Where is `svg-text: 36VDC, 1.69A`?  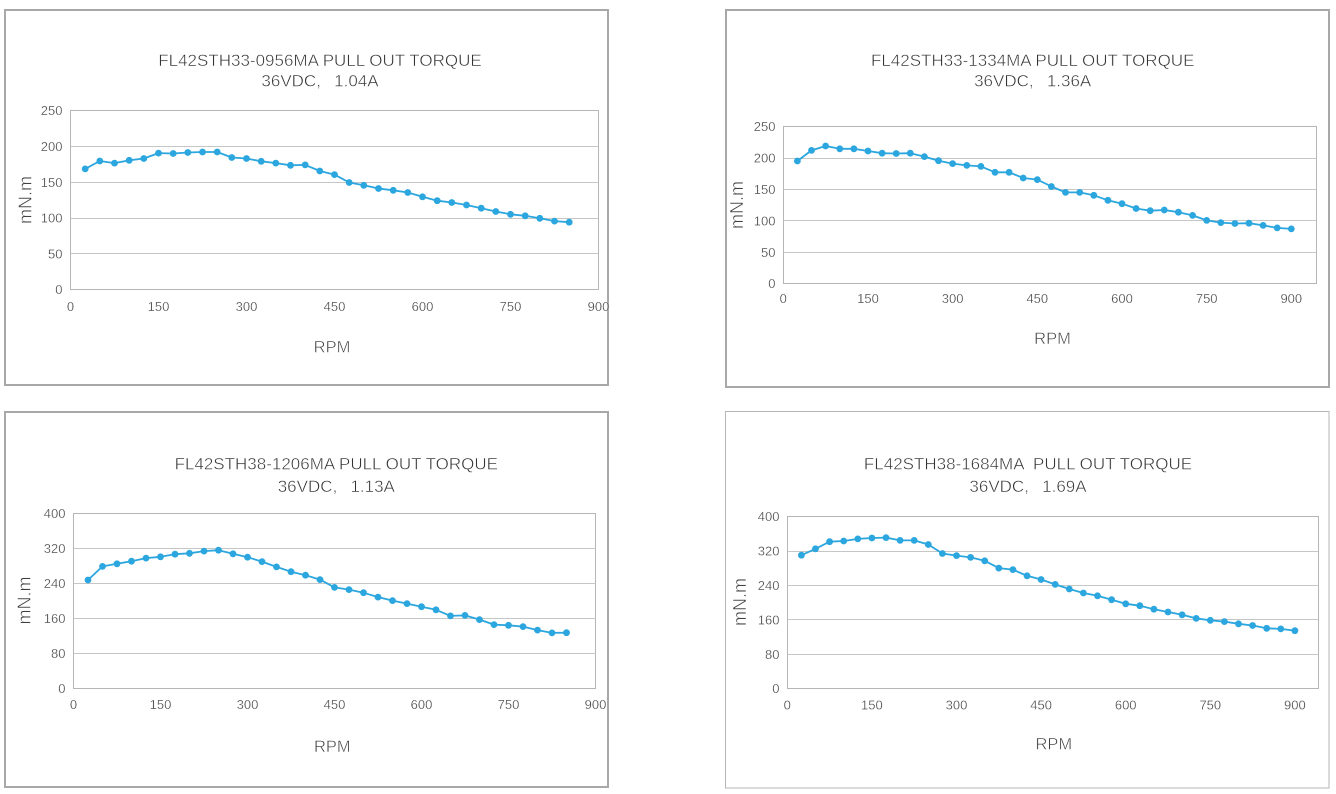
svg-text: 36VDC, 1.69A is located at coordinates (1028, 486).